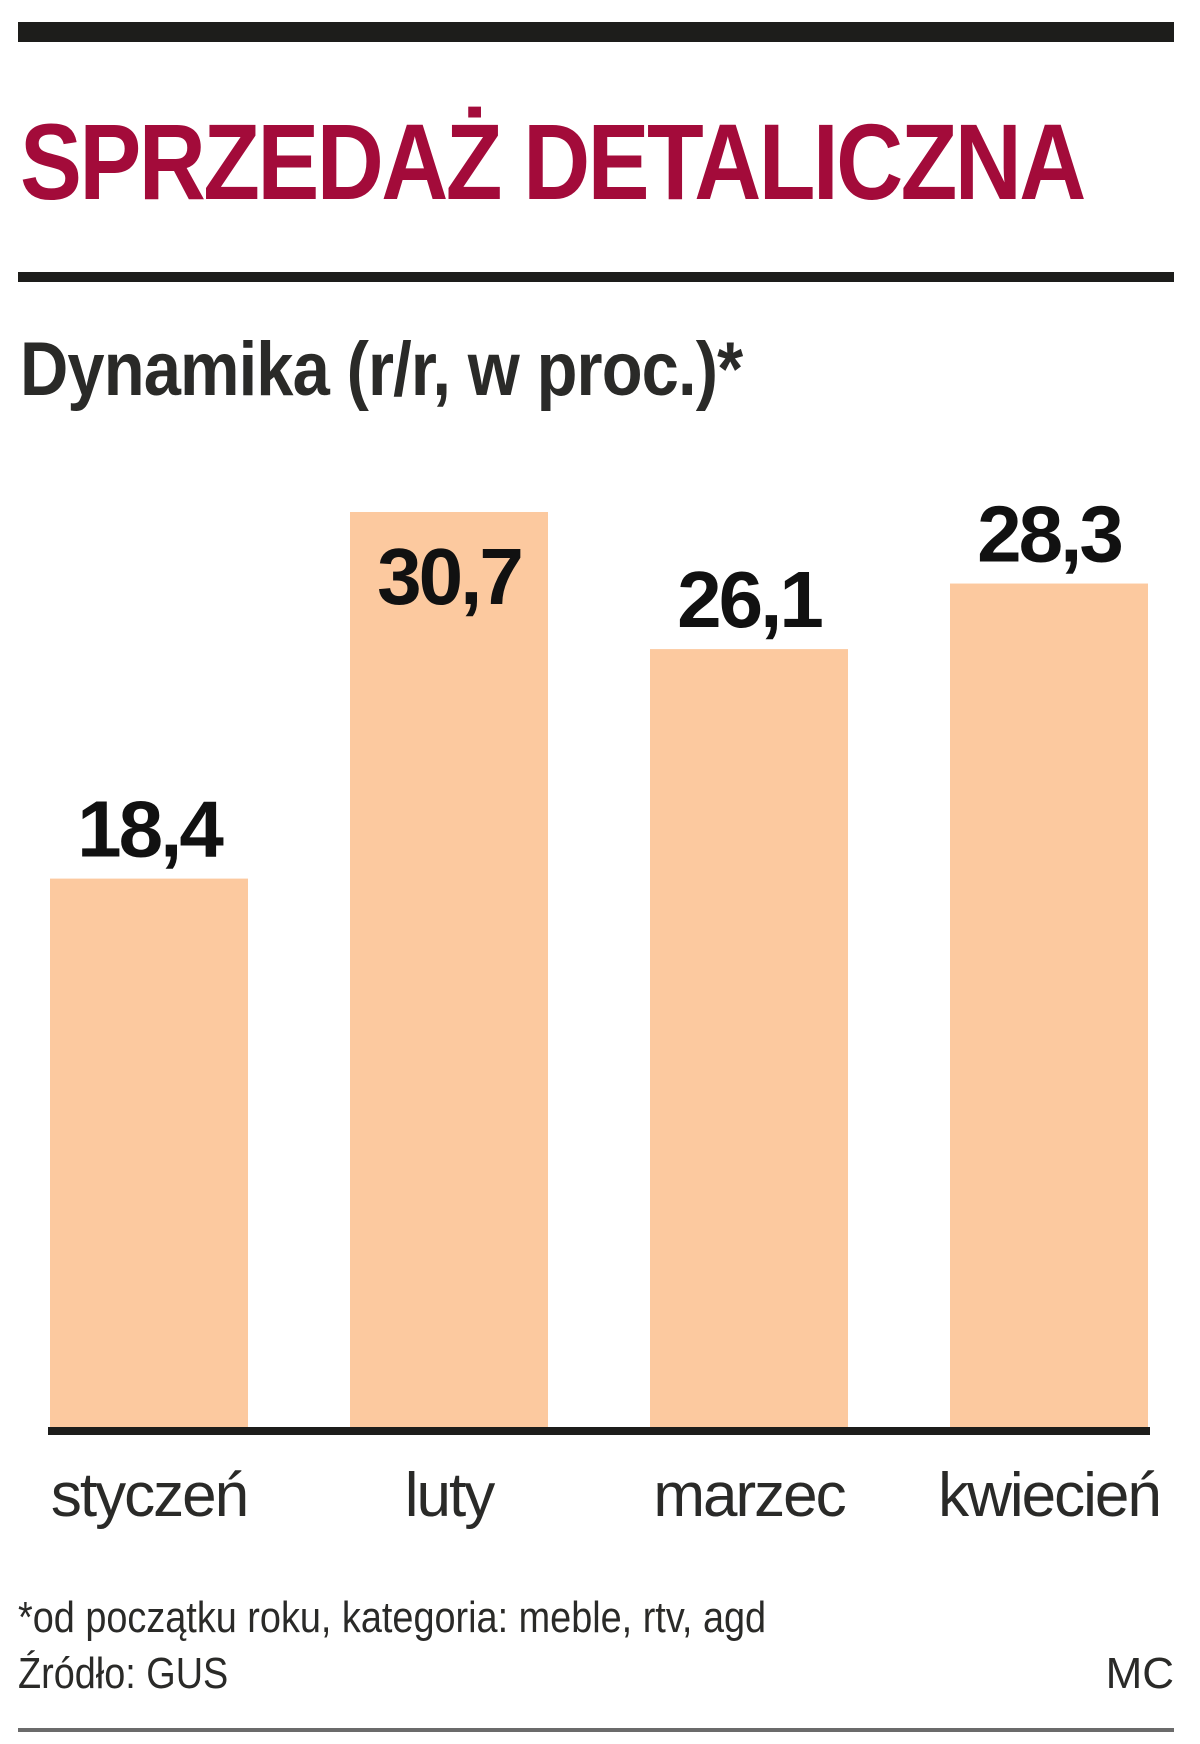 This screenshot has height=1744, width=1200. What do you see at coordinates (749, 599) in the screenshot?
I see `value-label-2: 26,1` at bounding box center [749, 599].